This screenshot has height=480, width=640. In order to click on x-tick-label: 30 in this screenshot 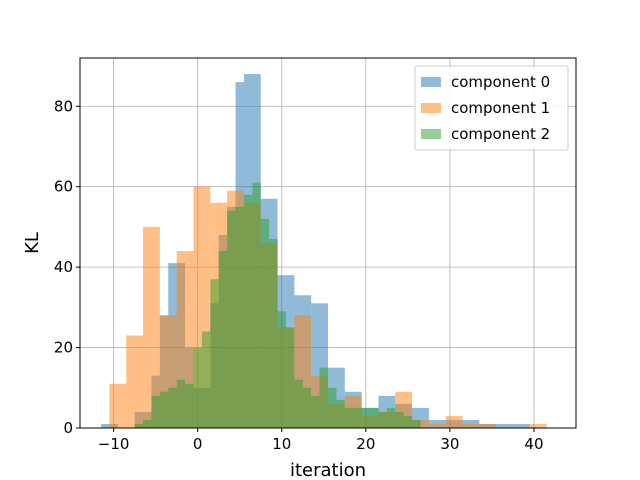, I will do `click(449, 444)`.